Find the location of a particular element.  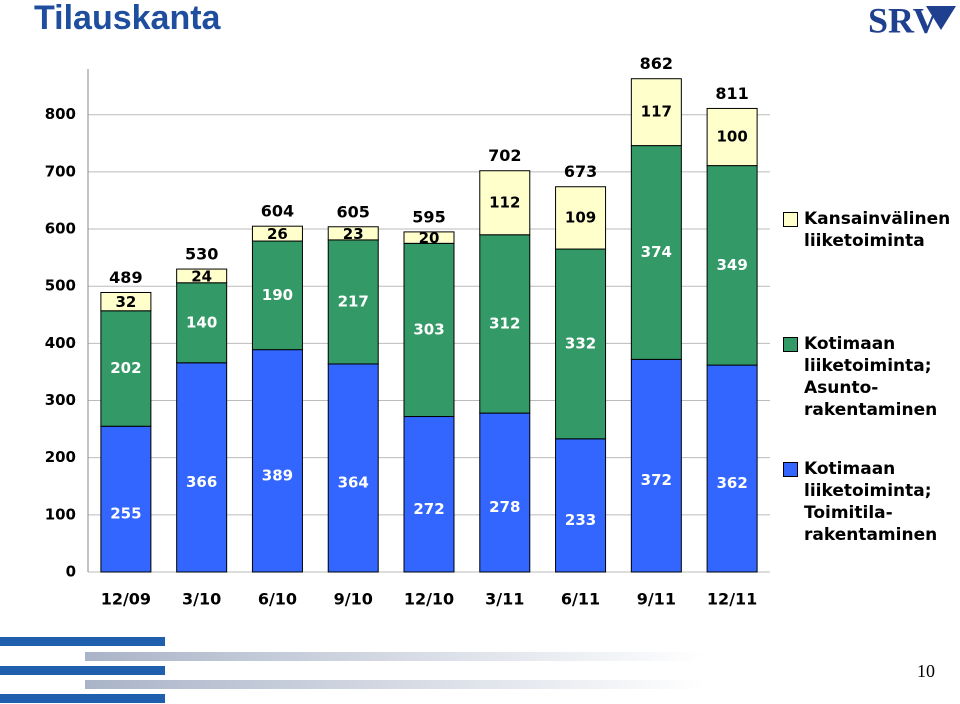

y-tick-label: 500 is located at coordinates (60, 286).